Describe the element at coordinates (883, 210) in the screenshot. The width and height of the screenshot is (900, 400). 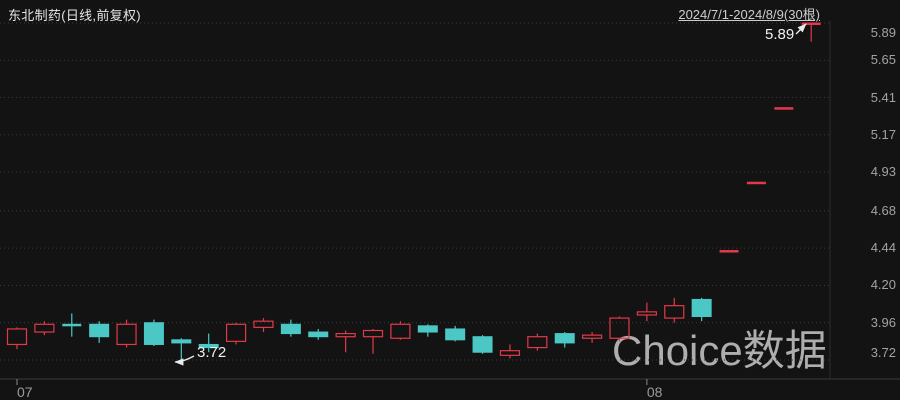
I see `y-axis-price-label: 4.68` at that location.